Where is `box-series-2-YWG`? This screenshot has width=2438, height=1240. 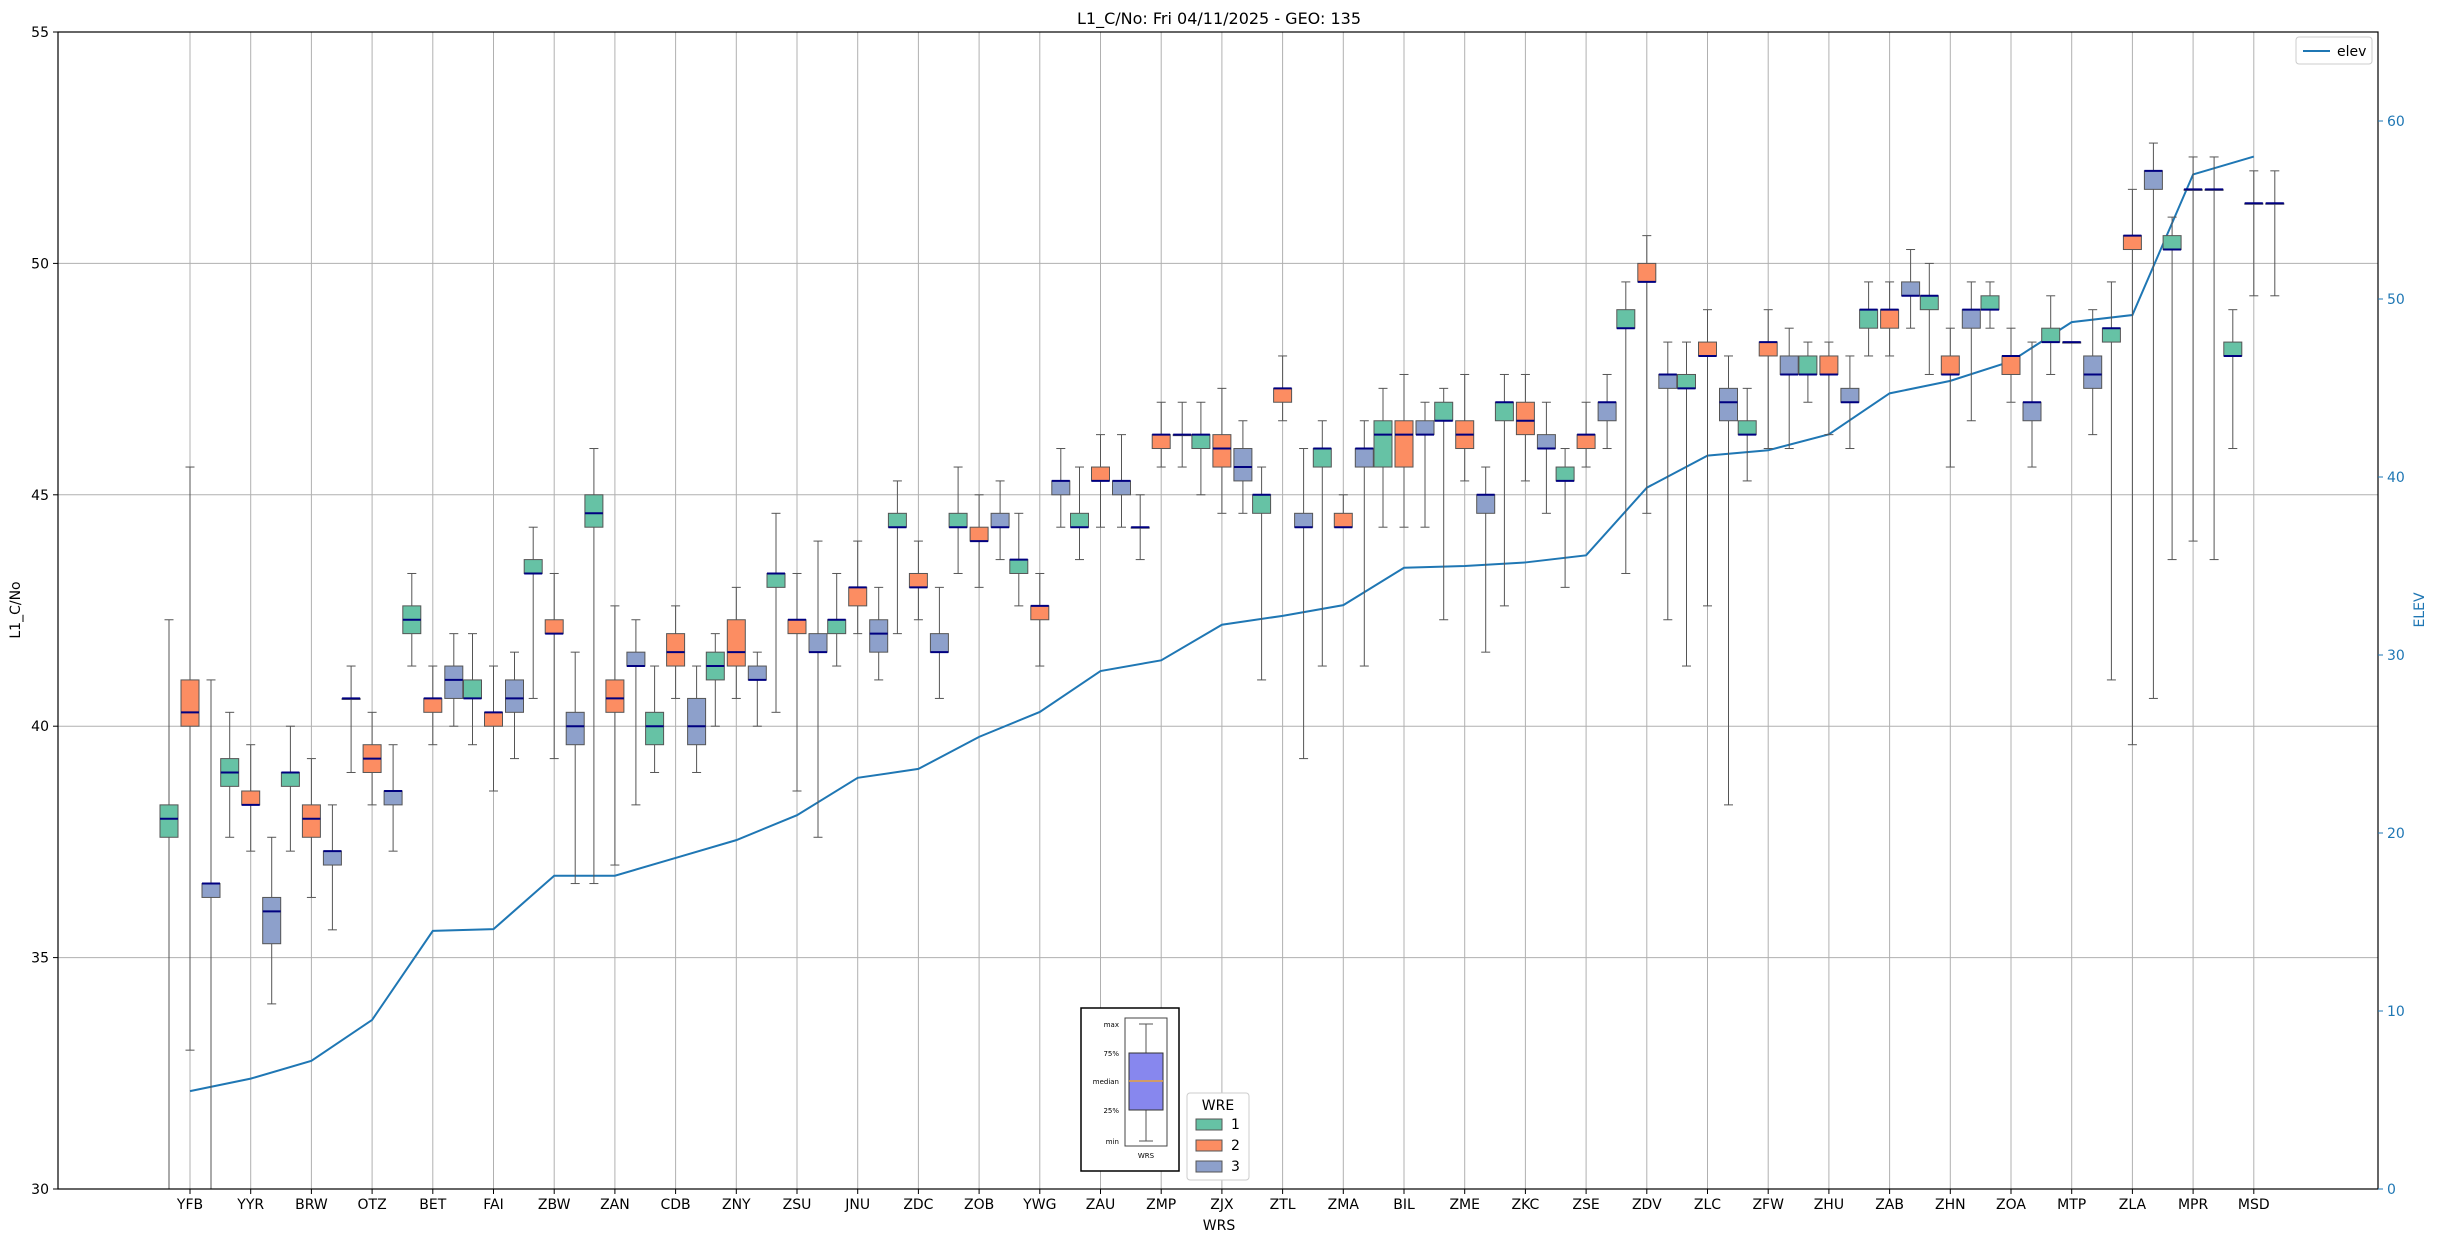 box-series-2-YWG is located at coordinates (1040, 619).